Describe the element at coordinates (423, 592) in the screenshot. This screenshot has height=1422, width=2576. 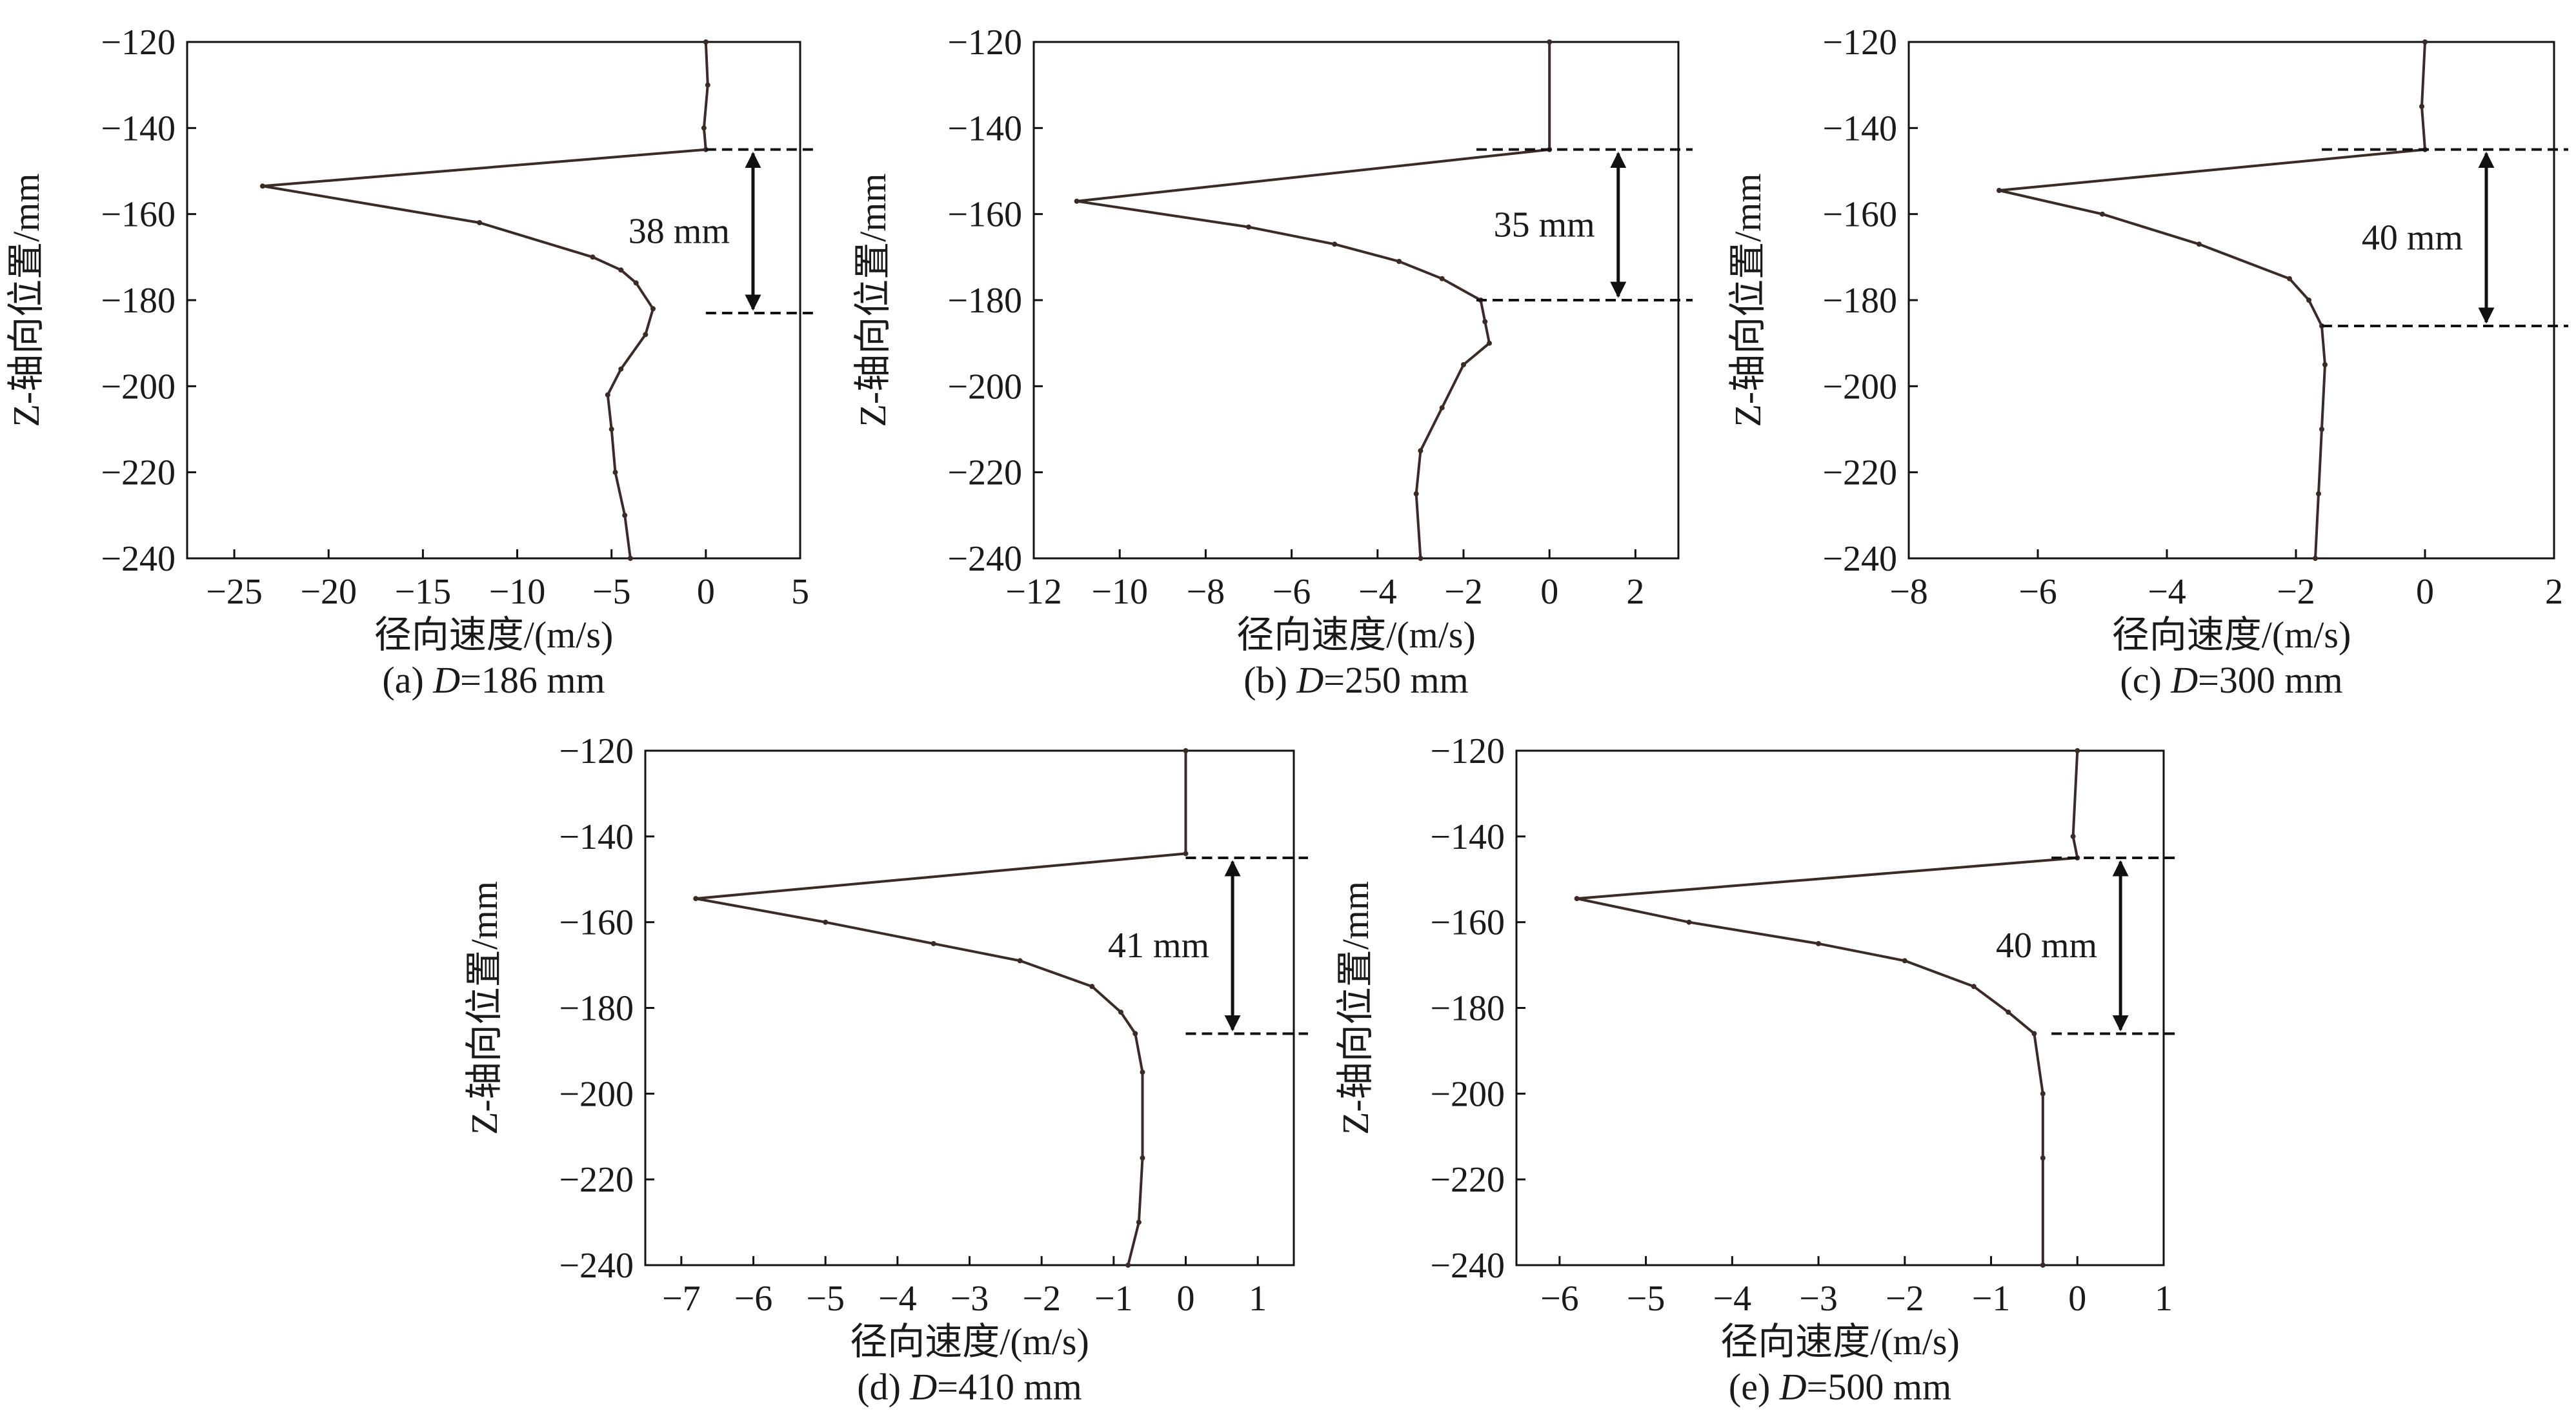
I see `chart-a-x-tick-label: −15` at that location.